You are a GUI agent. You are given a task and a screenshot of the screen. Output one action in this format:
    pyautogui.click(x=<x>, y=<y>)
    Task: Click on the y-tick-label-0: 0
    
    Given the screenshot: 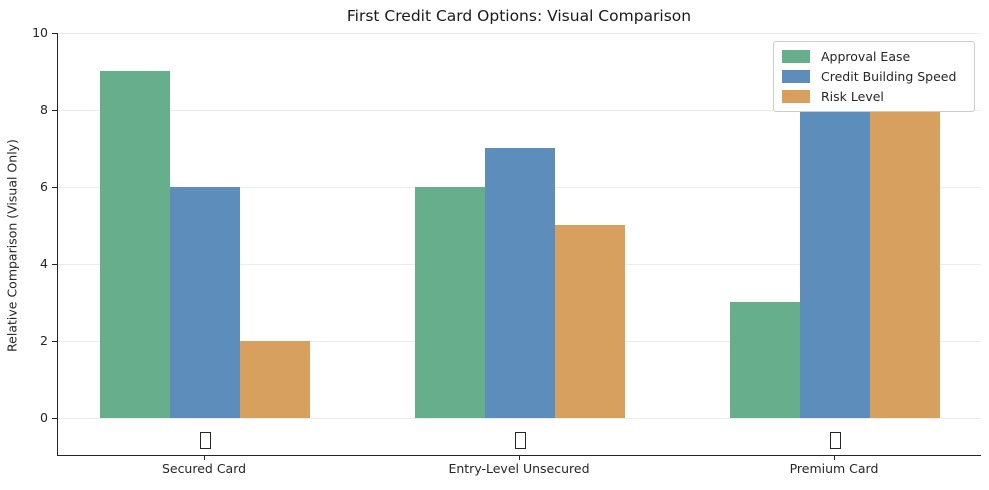 What is the action you would take?
    pyautogui.click(x=44, y=417)
    